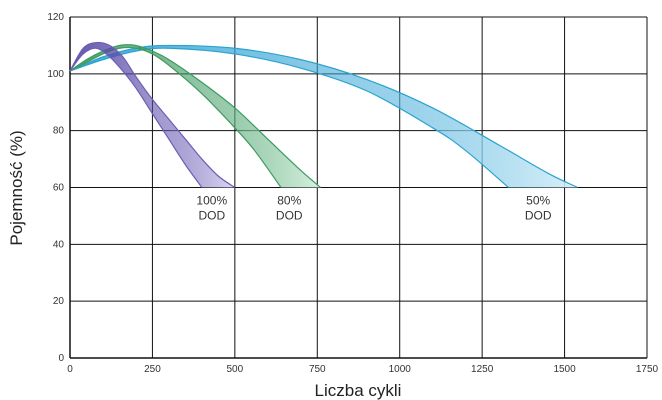 This screenshot has height=400, width=662. I want to click on band-fill-100-dod, so click(152, 115).